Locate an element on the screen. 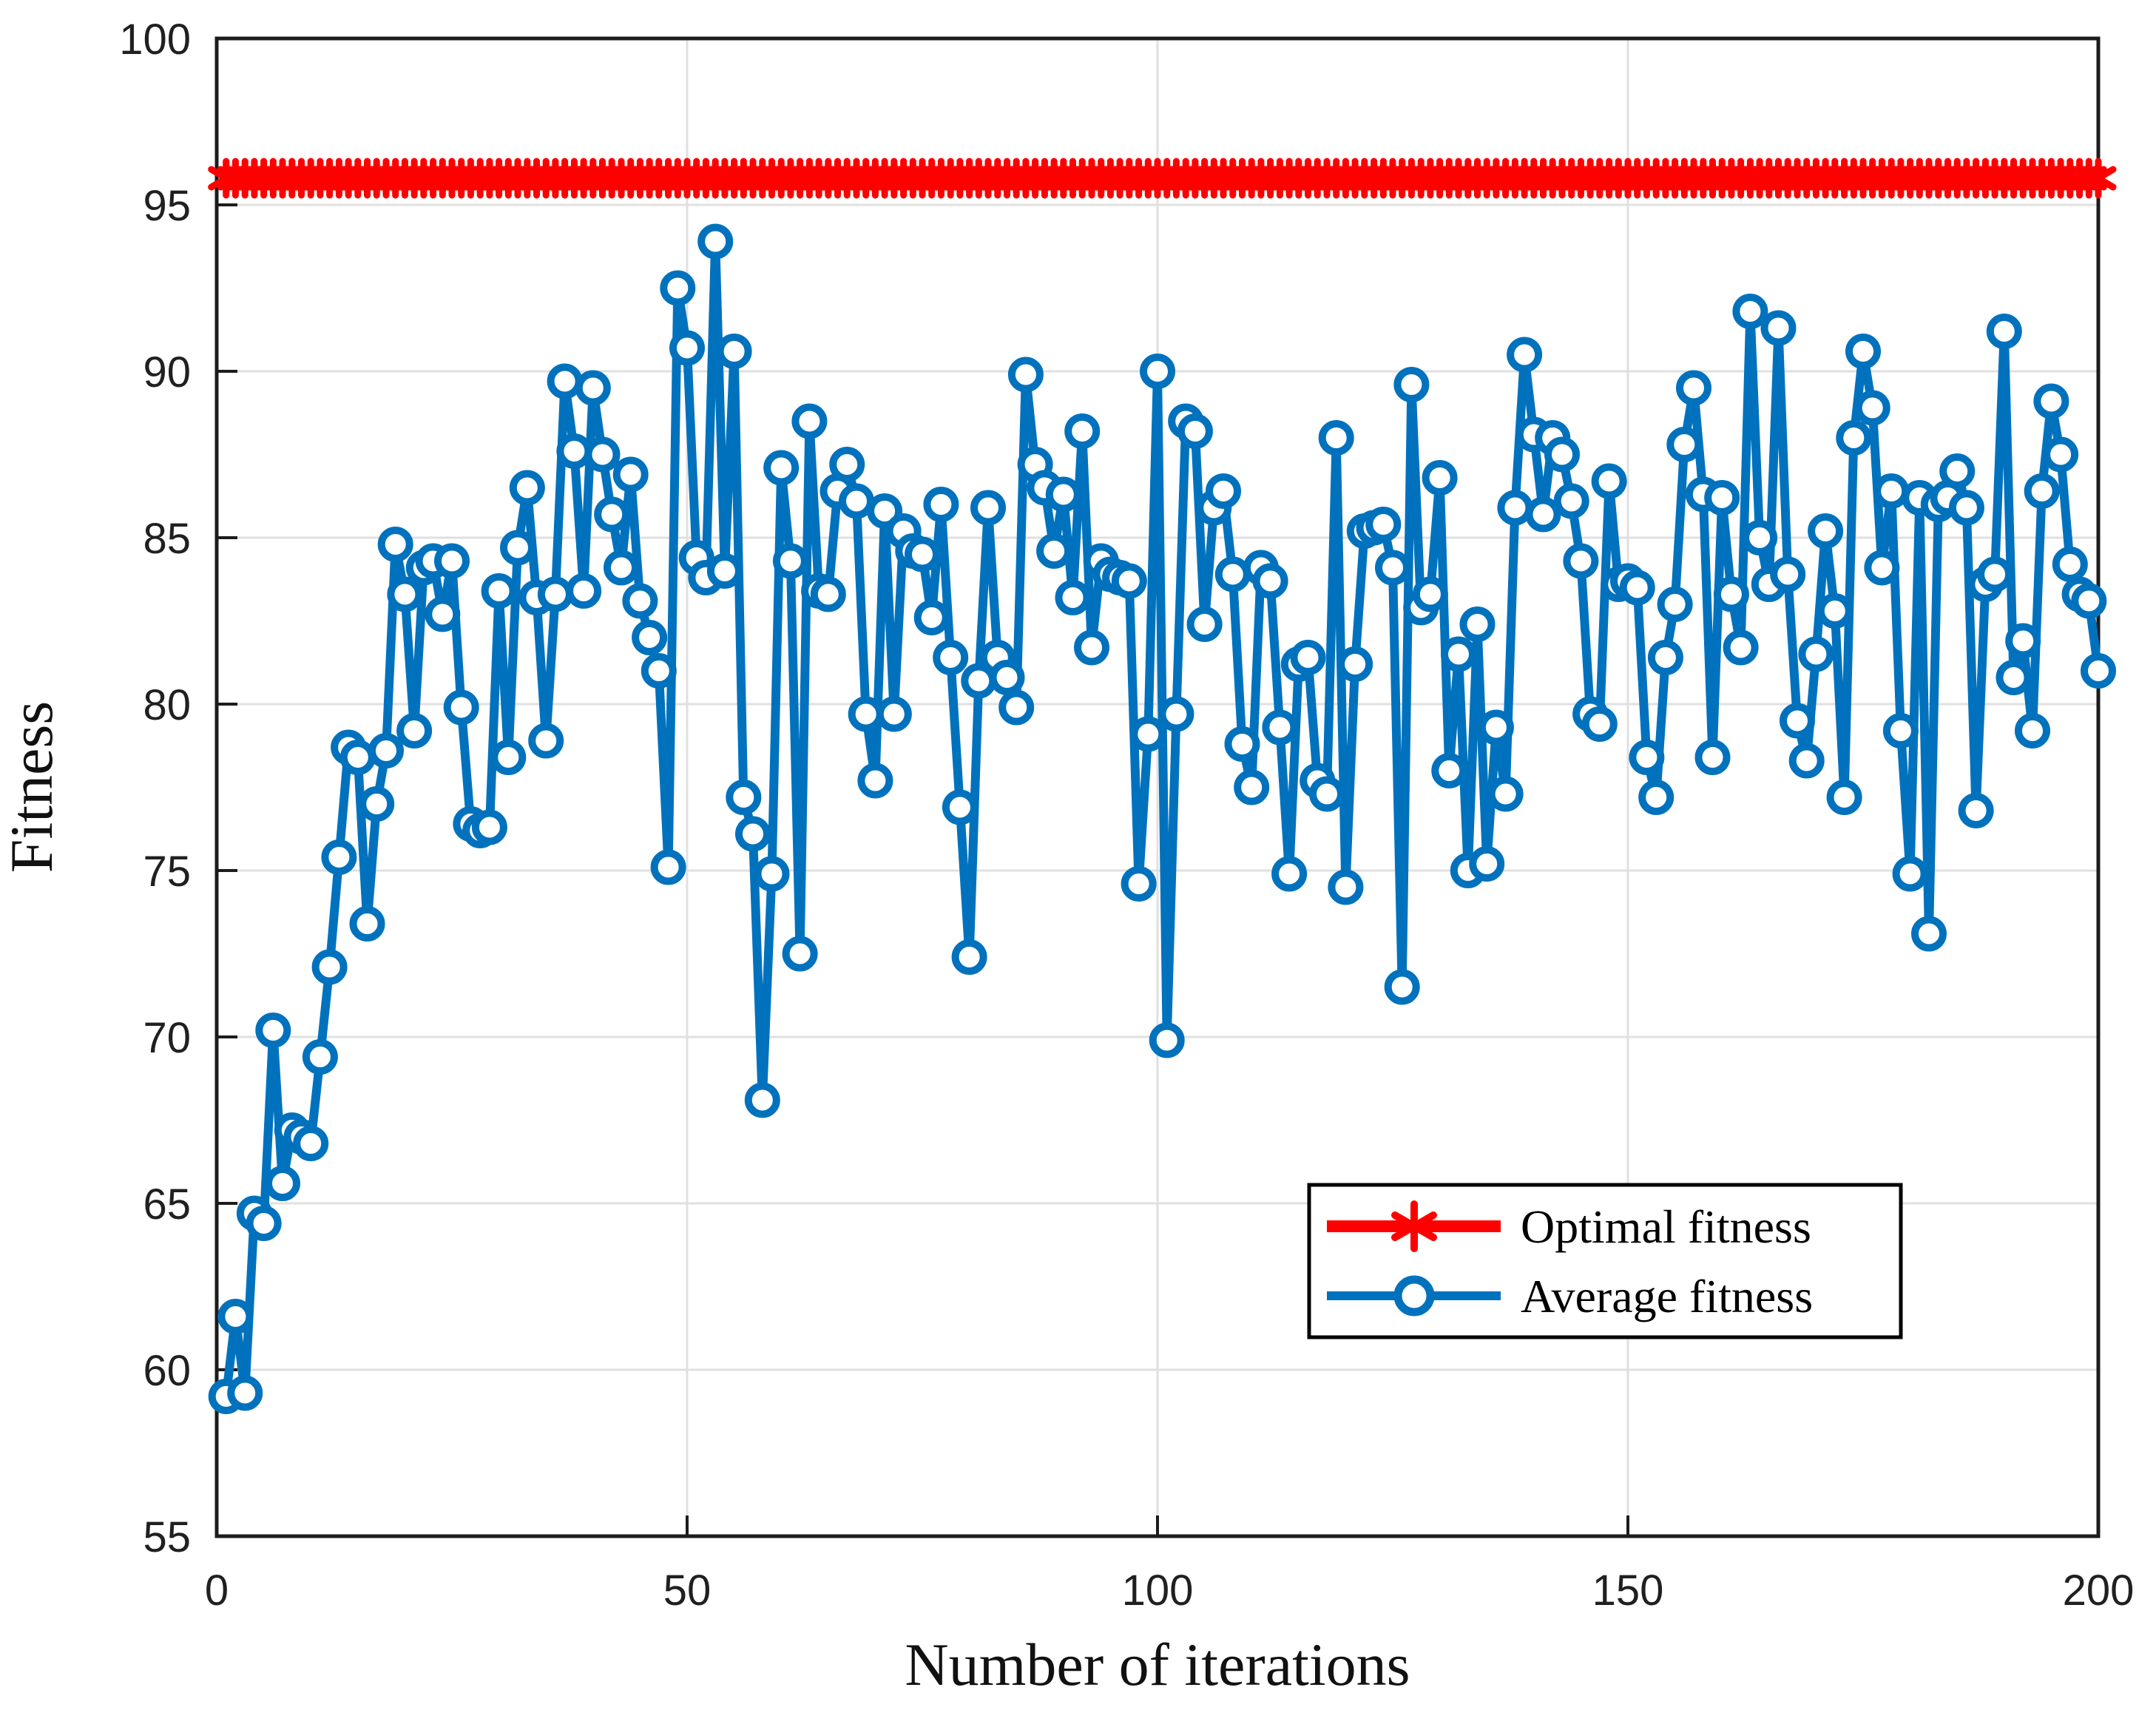  x-tick-labels: 0 50 100 150 200 is located at coordinates (1170, 1591).